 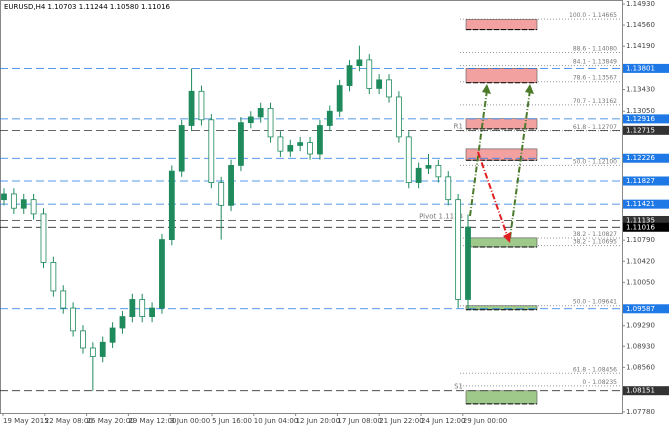 What do you see at coordinates (595, 62) in the screenshot?
I see `fib-label: 84.1 - 1.13849` at bounding box center [595, 62].